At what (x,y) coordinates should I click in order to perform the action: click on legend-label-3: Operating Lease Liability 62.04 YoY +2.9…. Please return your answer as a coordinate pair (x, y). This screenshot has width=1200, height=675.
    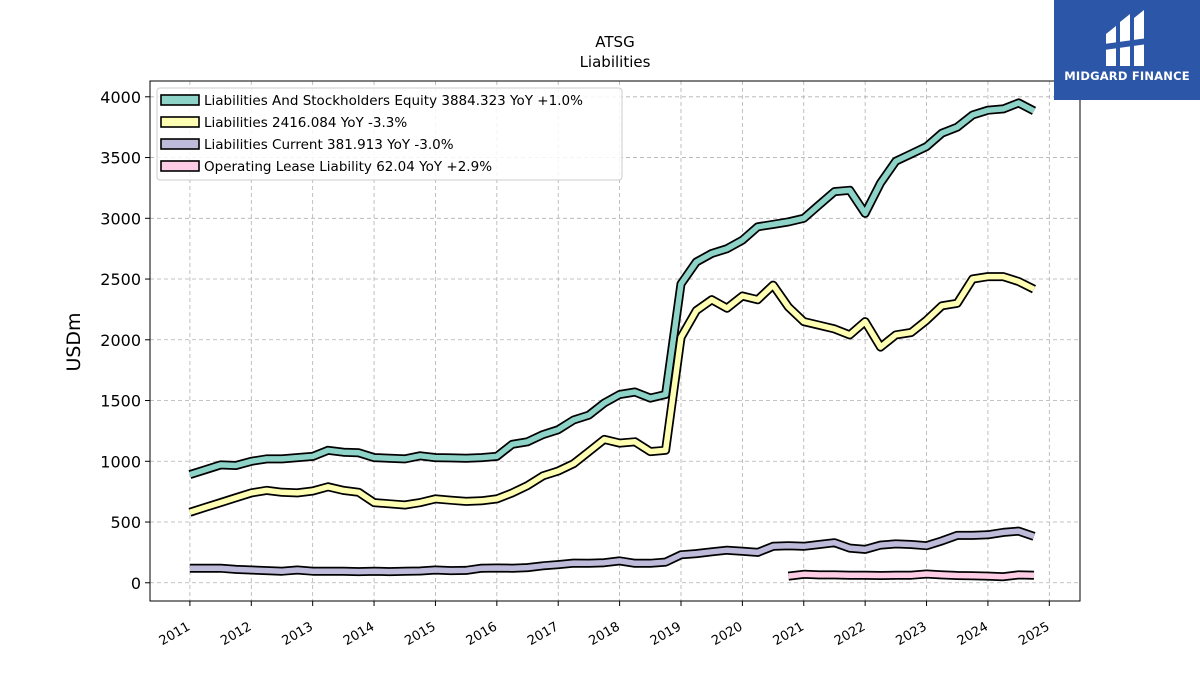
    Looking at the image, I should click on (348, 167).